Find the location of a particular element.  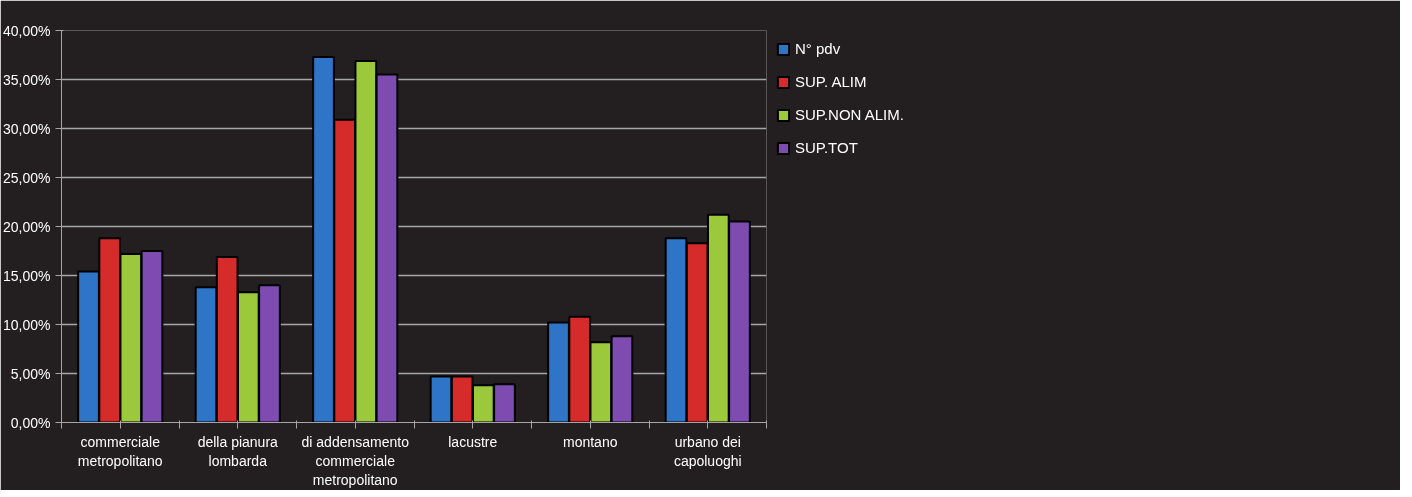

y-tick-label: 10,00% is located at coordinates (27, 324).